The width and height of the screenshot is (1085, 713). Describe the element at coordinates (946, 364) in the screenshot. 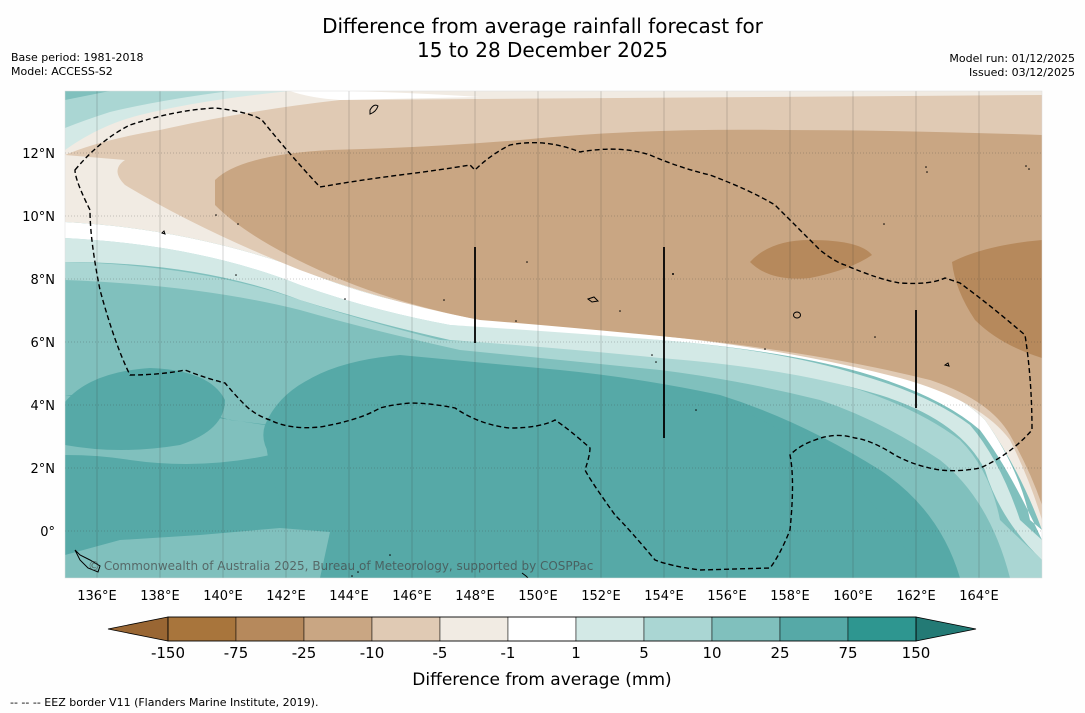

I see `island-d` at that location.